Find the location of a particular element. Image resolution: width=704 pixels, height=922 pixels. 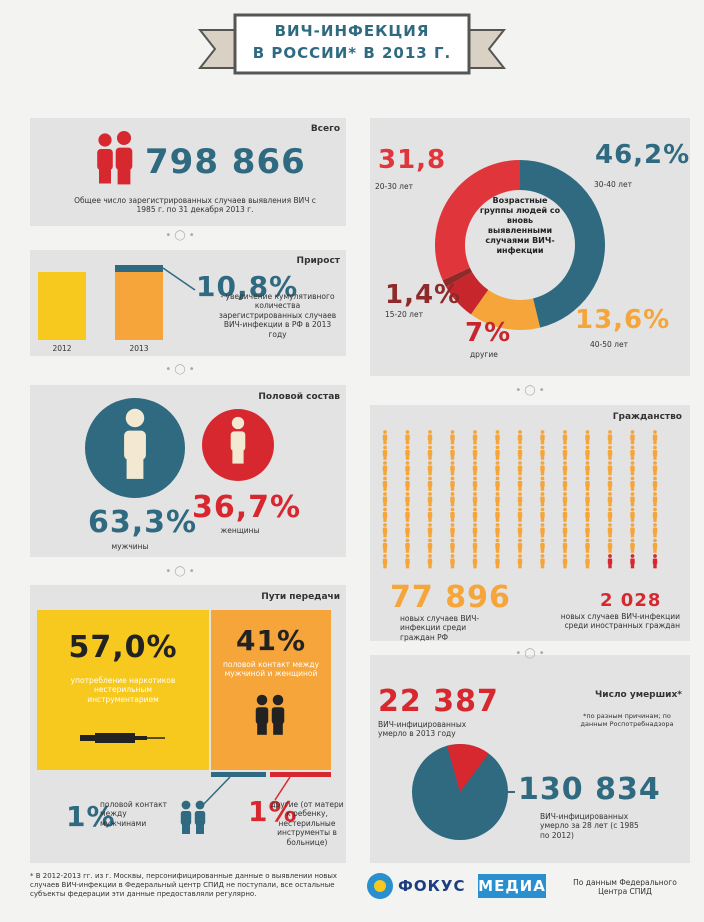

growth-value: 10,8% is located at coordinates (247, 286).